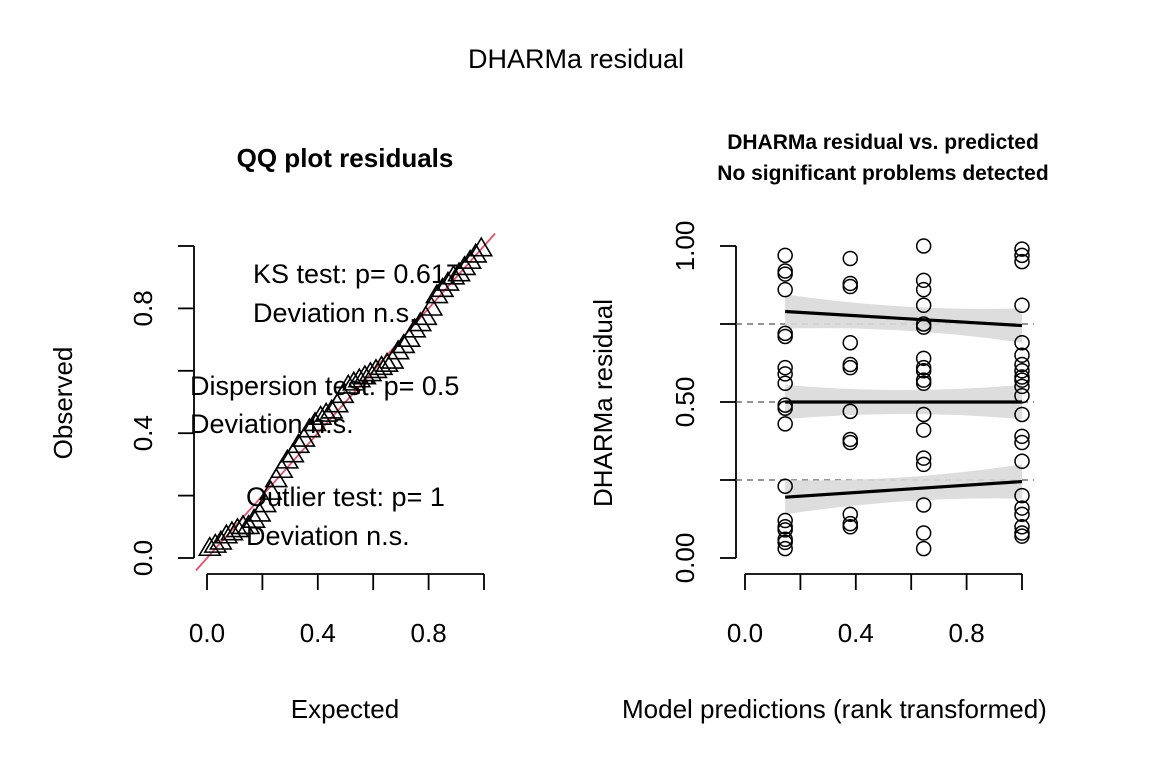 The image size is (1152, 768). I want to click on qq-plot-title: QQ plot residuals, so click(345, 158).